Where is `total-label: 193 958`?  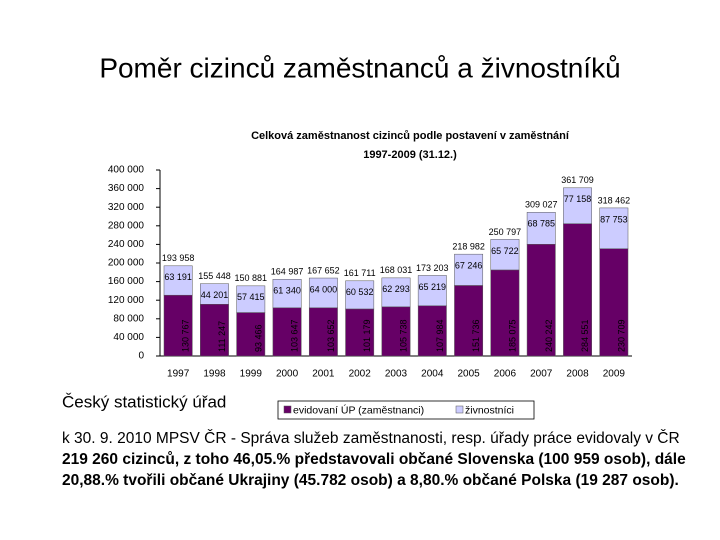
total-label: 193 958 is located at coordinates (178, 258).